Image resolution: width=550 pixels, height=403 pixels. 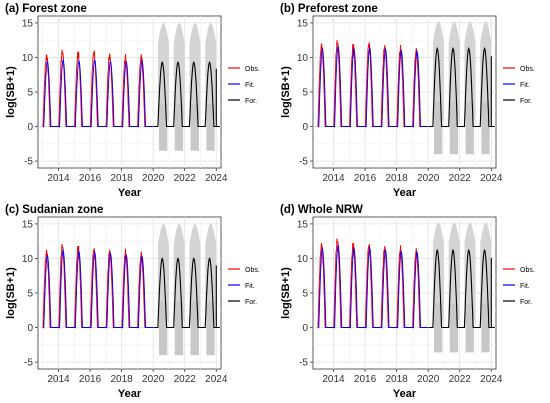 I want to click on panel-title: (c) Sudanian zone, so click(x=54, y=210).